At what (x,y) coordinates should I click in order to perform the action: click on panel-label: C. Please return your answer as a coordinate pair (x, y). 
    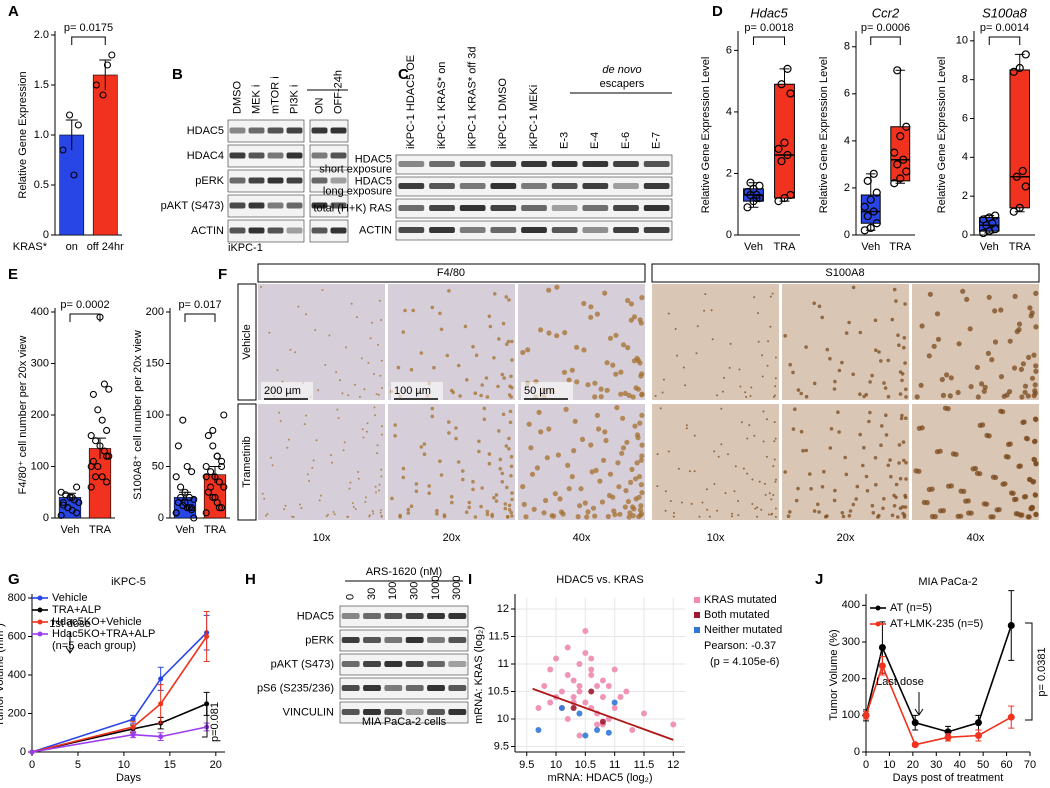
    Looking at the image, I should click on (403, 74).